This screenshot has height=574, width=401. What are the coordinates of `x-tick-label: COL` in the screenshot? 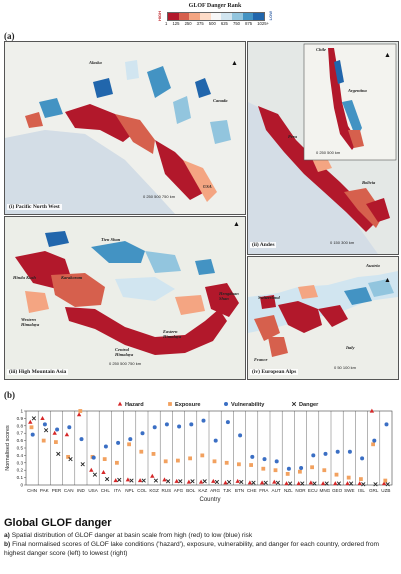 It's located at (142, 490).